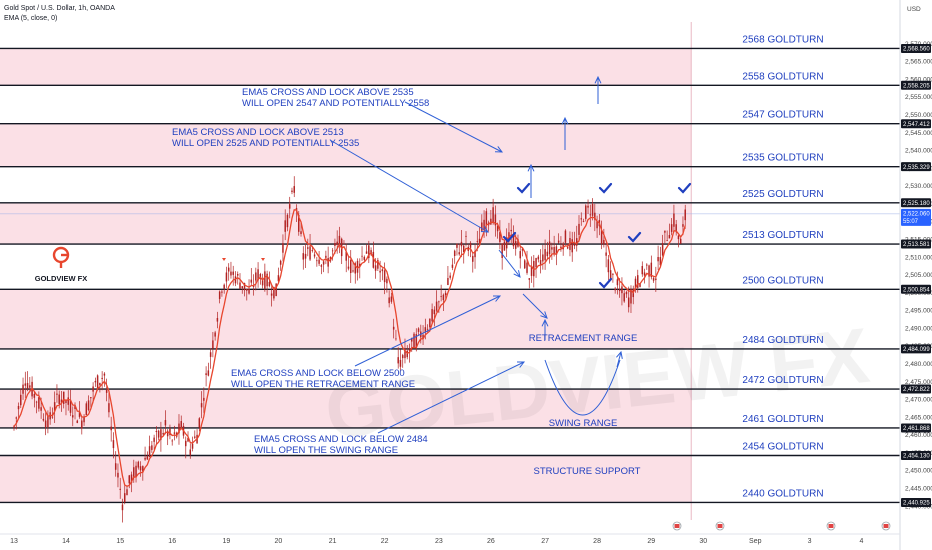 This screenshot has height=550, width=932. Describe the element at coordinates (916, 168) in the screenshot. I see `price-badge-label: 2,535.329` at that location.